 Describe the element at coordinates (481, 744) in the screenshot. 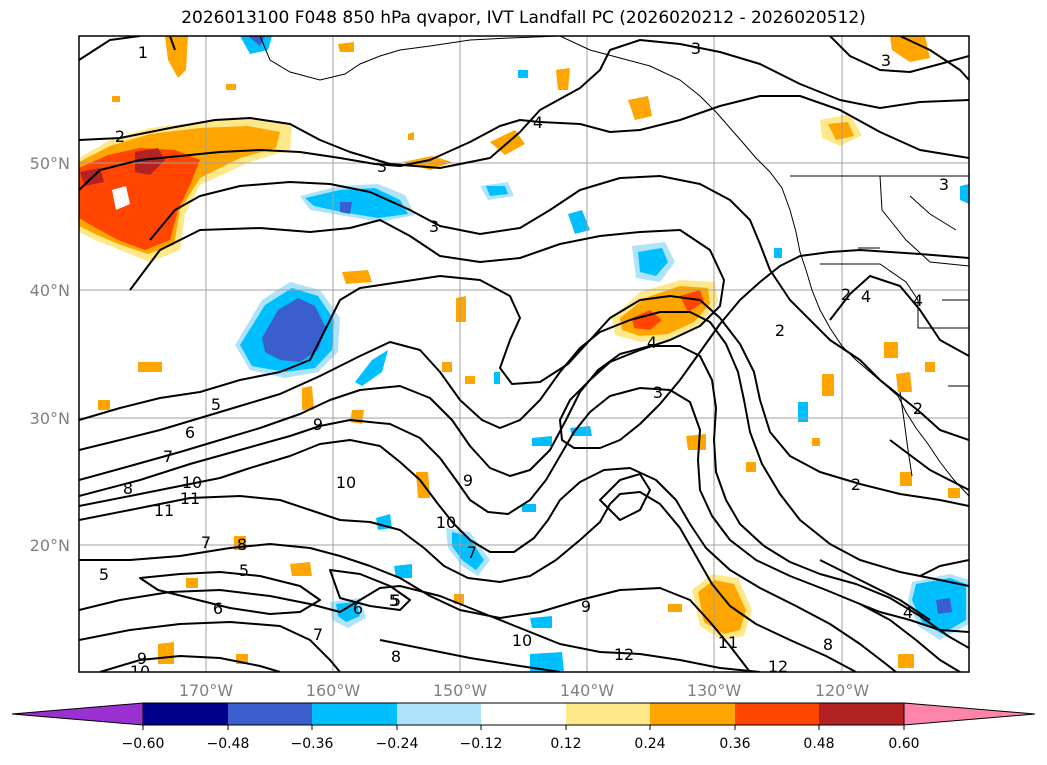

I see `colorbar-tick-label: −0.12` at that location.